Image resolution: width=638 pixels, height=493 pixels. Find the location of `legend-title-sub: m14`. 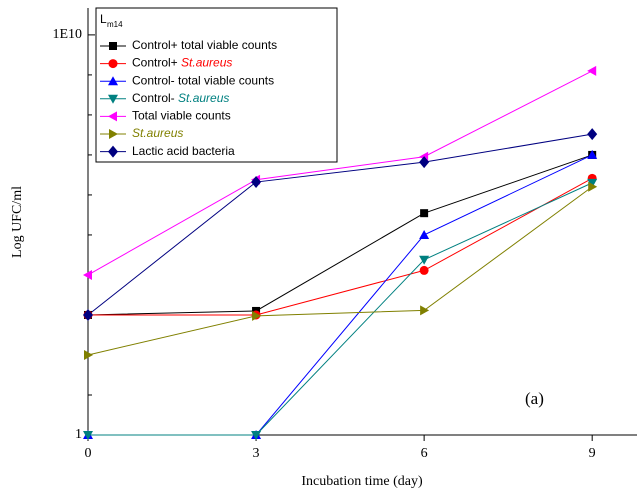

legend-title-sub: m14 is located at coordinates (115, 24).